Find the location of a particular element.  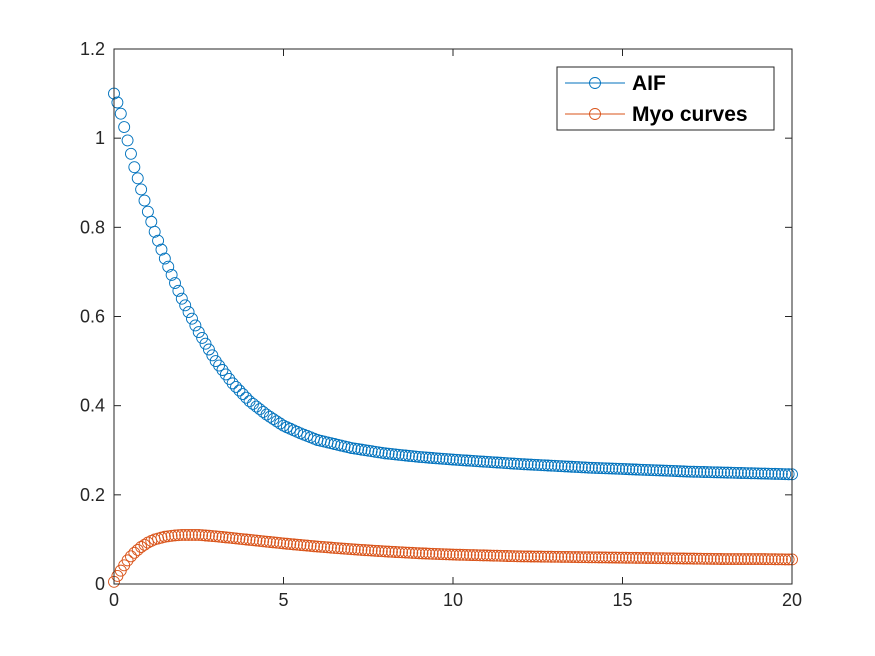

y-tick-label: 0 is located at coordinates (100, 584).